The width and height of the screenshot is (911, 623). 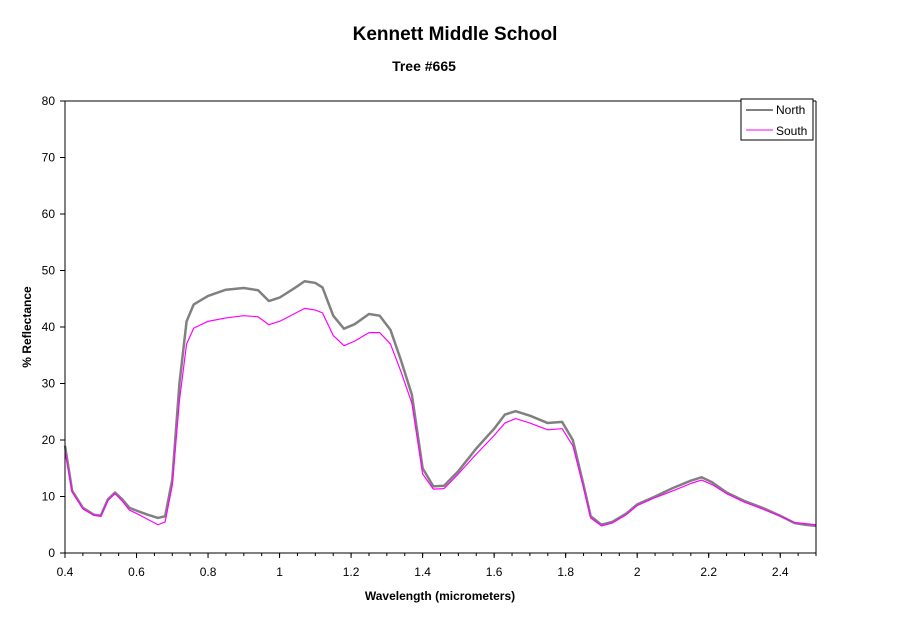 I want to click on x-tick-label: 0.4, so click(x=65, y=572).